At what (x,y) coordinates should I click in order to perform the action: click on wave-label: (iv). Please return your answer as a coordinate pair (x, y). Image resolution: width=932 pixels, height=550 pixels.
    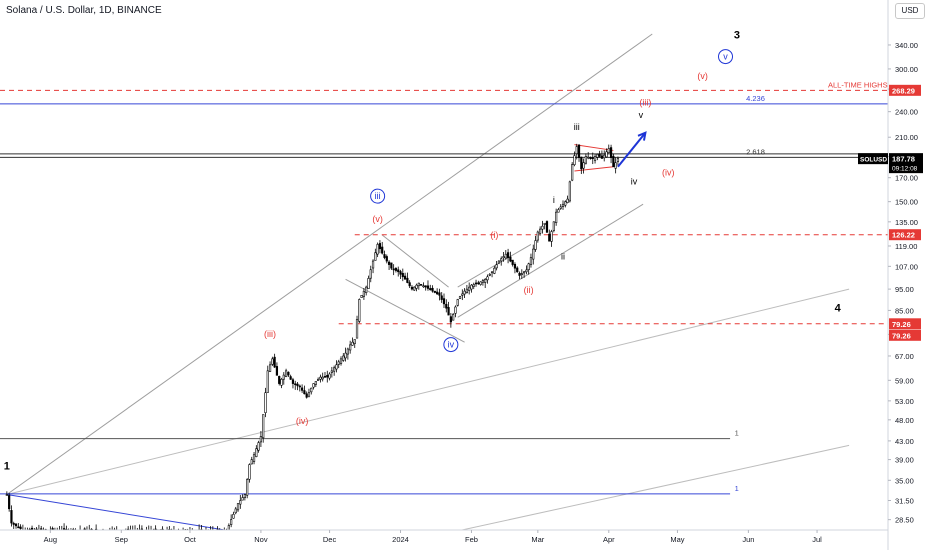
    Looking at the image, I should click on (668, 172).